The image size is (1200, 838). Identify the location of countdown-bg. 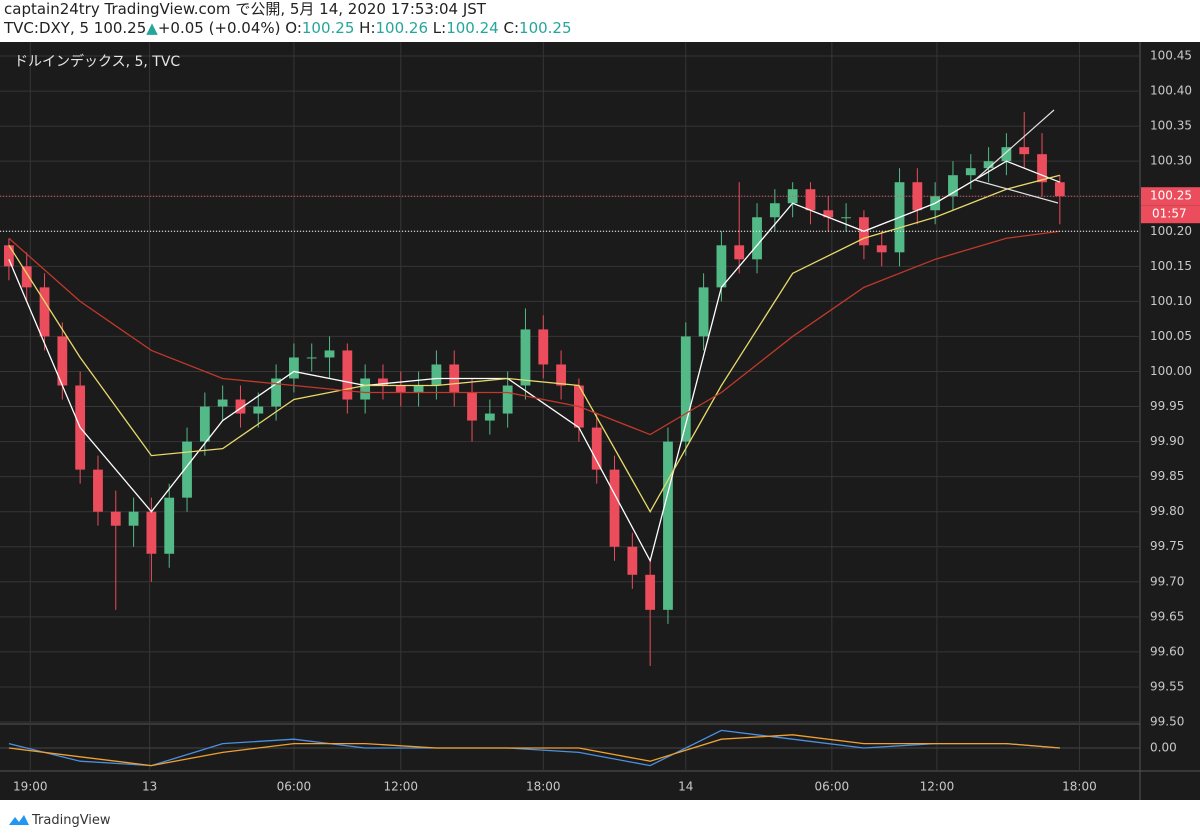
(1170, 214).